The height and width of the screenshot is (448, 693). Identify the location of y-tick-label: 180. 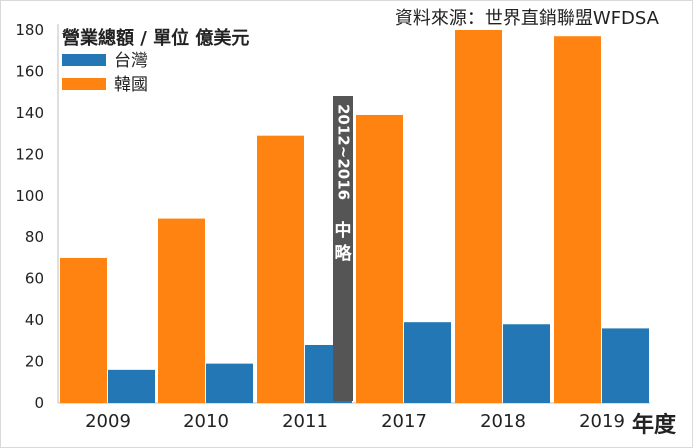
(29, 30).